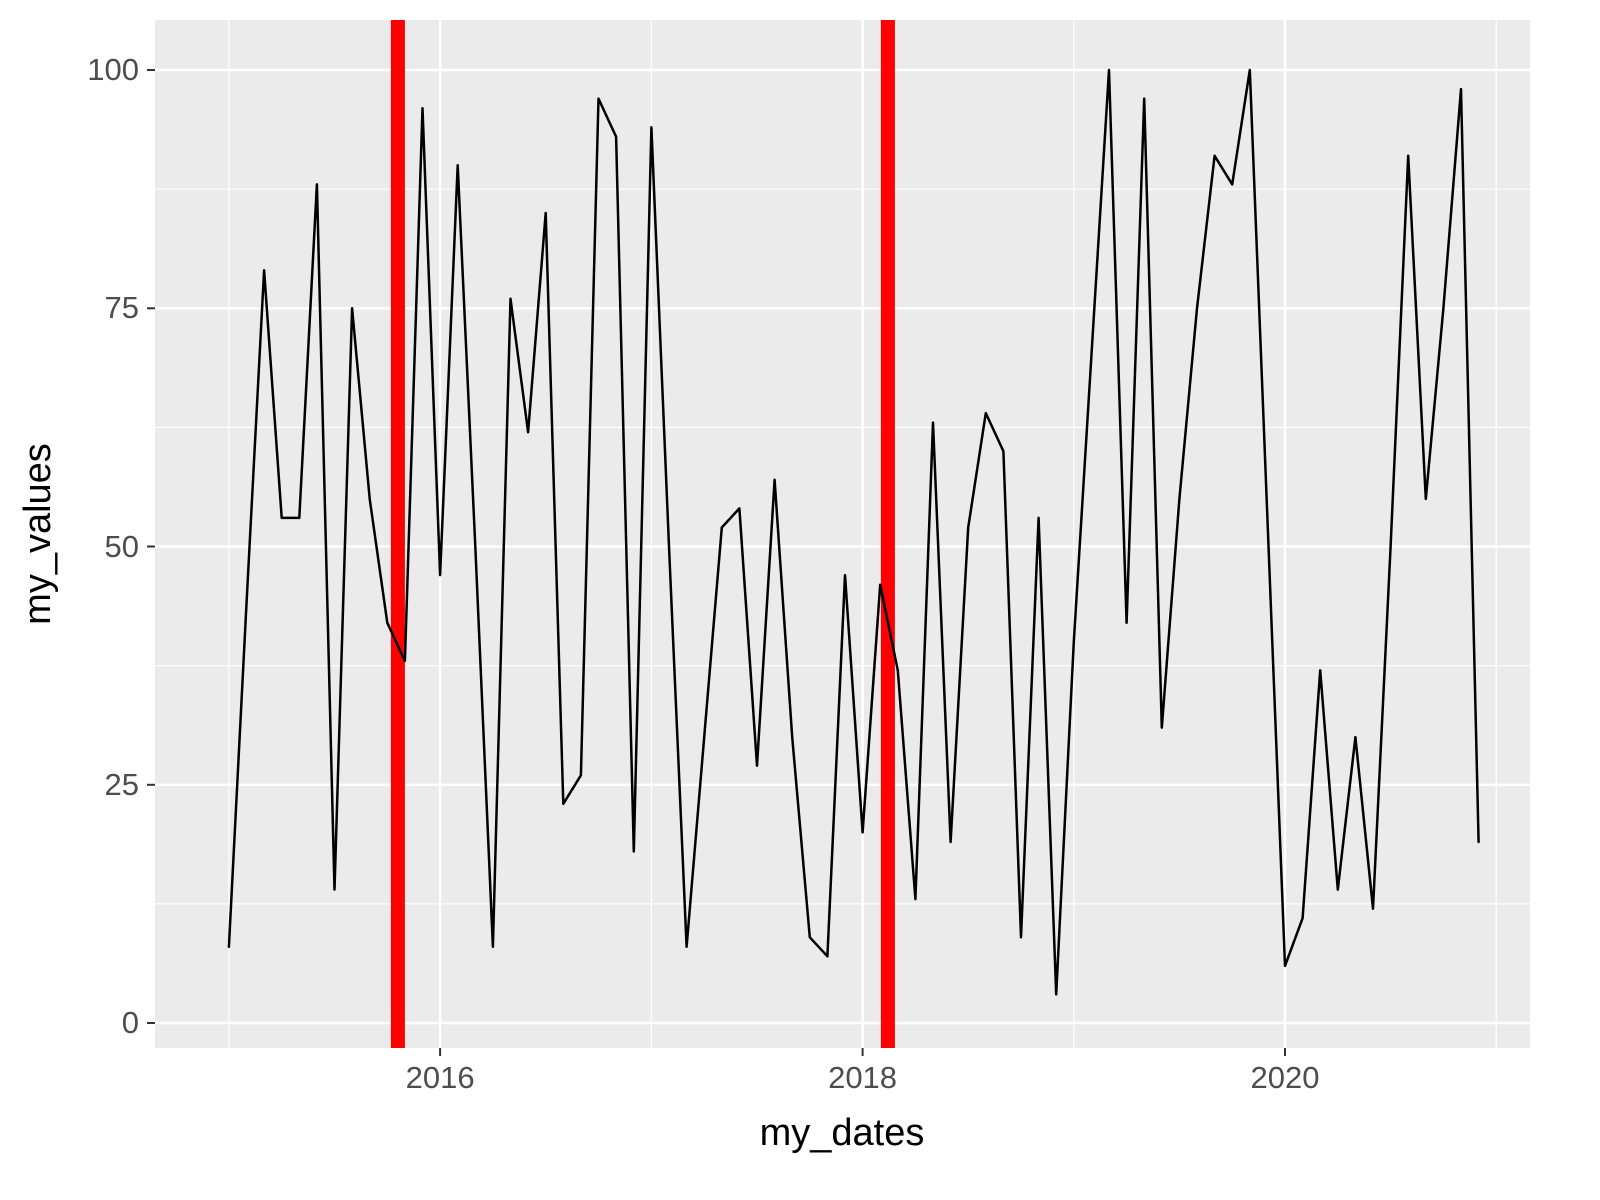 Image resolution: width=1600 pixels, height=1200 pixels. I want to click on x-tick-label: 2020, so click(1285, 1077).